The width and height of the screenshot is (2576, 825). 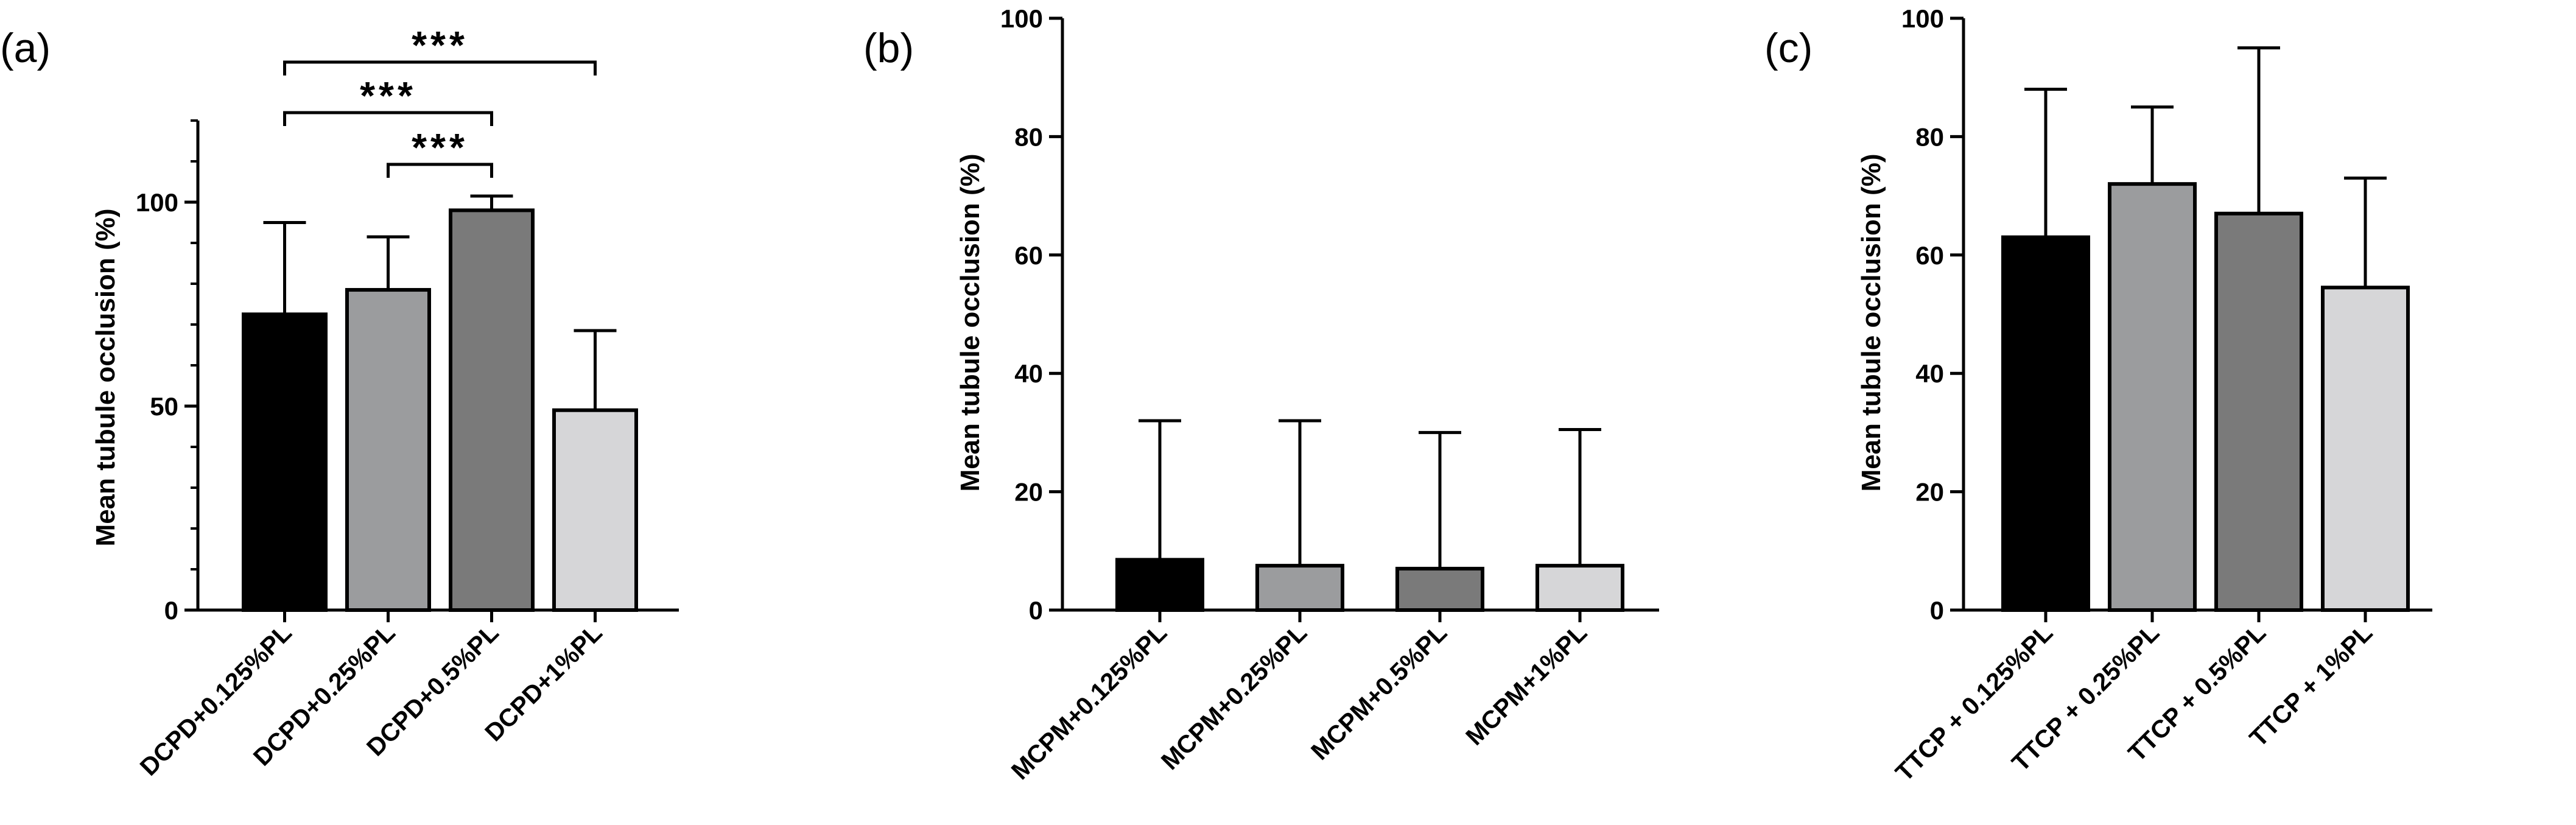 I want to click on category-label: MCPM+0.125%PL, so click(x=1089, y=702).